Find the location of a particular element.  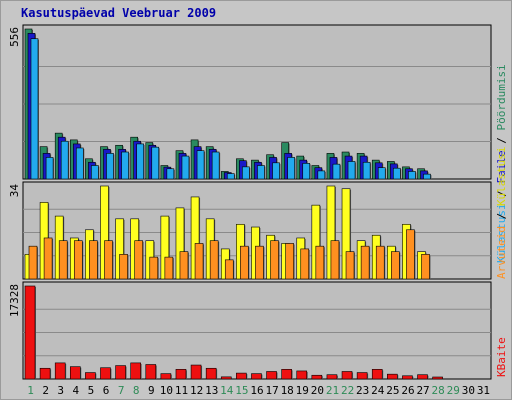

x-tick-label-26: 26 is located at coordinates (407, 390).